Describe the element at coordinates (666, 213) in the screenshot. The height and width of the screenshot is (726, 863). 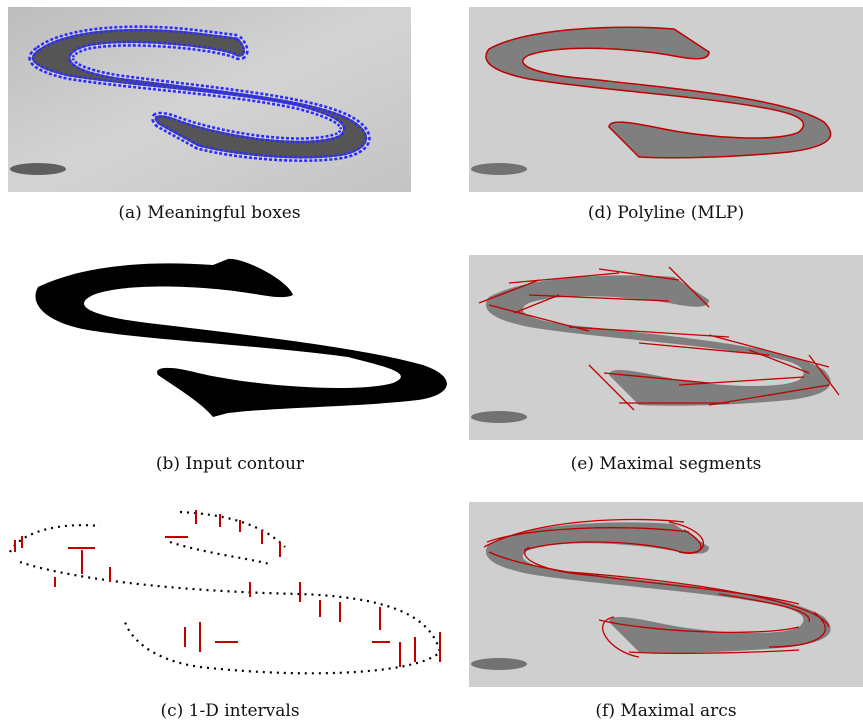
I see `caption-d: (d) Polyline (MLP)` at that location.